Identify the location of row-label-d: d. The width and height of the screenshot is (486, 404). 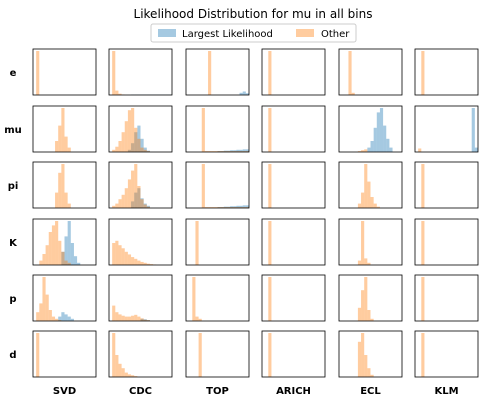
(12, 355).